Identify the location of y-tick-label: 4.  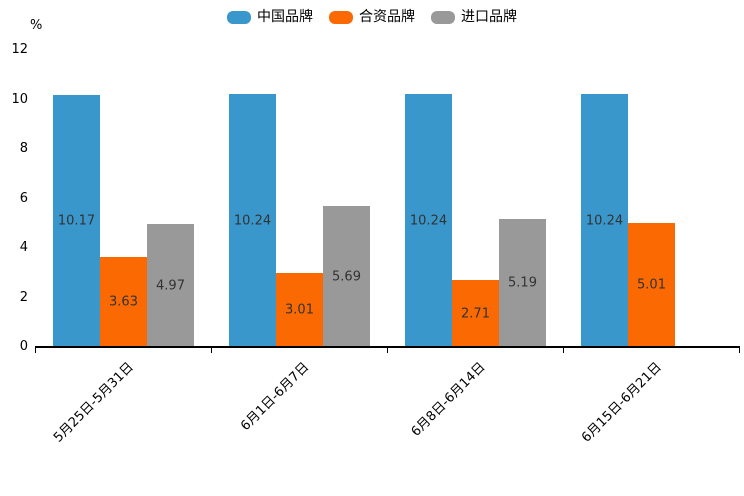
(23, 247).